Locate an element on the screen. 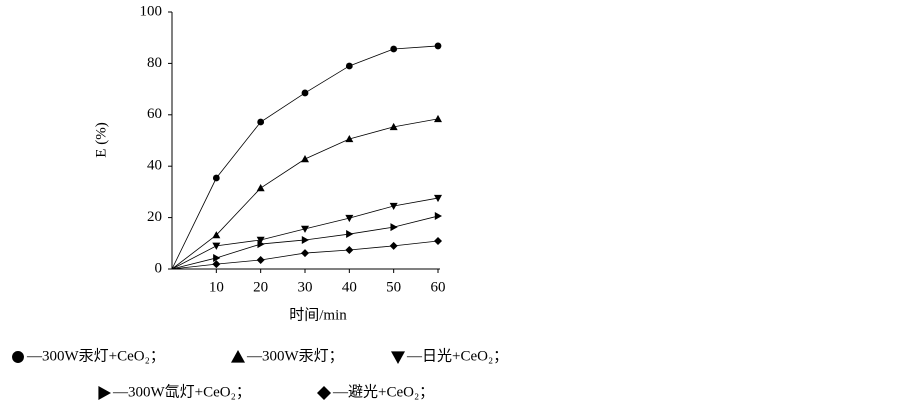 The height and width of the screenshot is (409, 903). y-tick-label: 0 is located at coordinates (159, 268).